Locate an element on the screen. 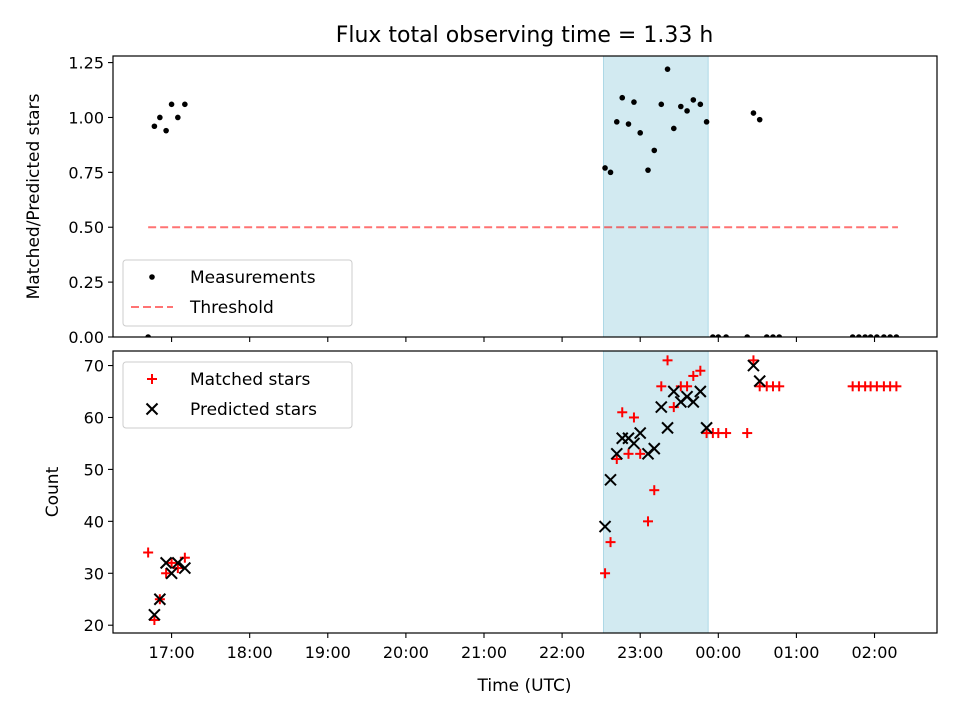  x-axis-label: Time (UTC) is located at coordinates (524, 686).